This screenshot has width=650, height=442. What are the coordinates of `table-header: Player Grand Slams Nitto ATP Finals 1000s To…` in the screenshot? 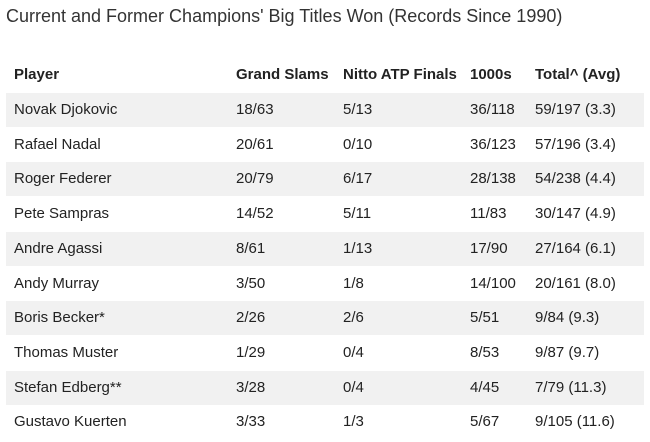 It's located at (325, 75).